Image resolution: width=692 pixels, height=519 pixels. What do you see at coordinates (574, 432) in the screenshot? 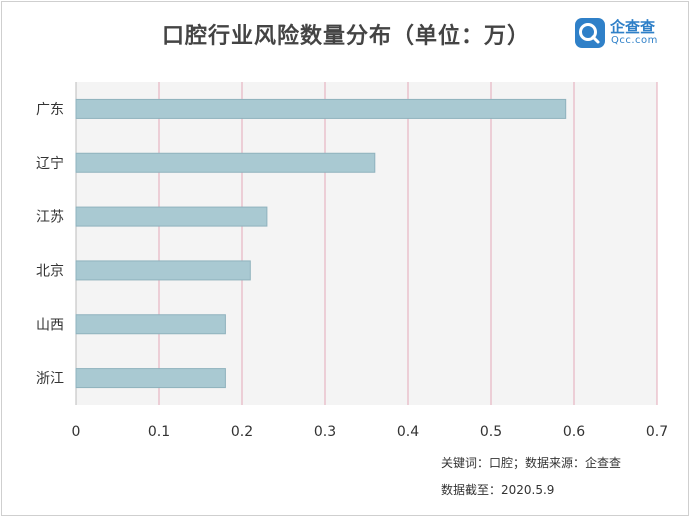
I see `x-tick-label: 0.6` at bounding box center [574, 432].